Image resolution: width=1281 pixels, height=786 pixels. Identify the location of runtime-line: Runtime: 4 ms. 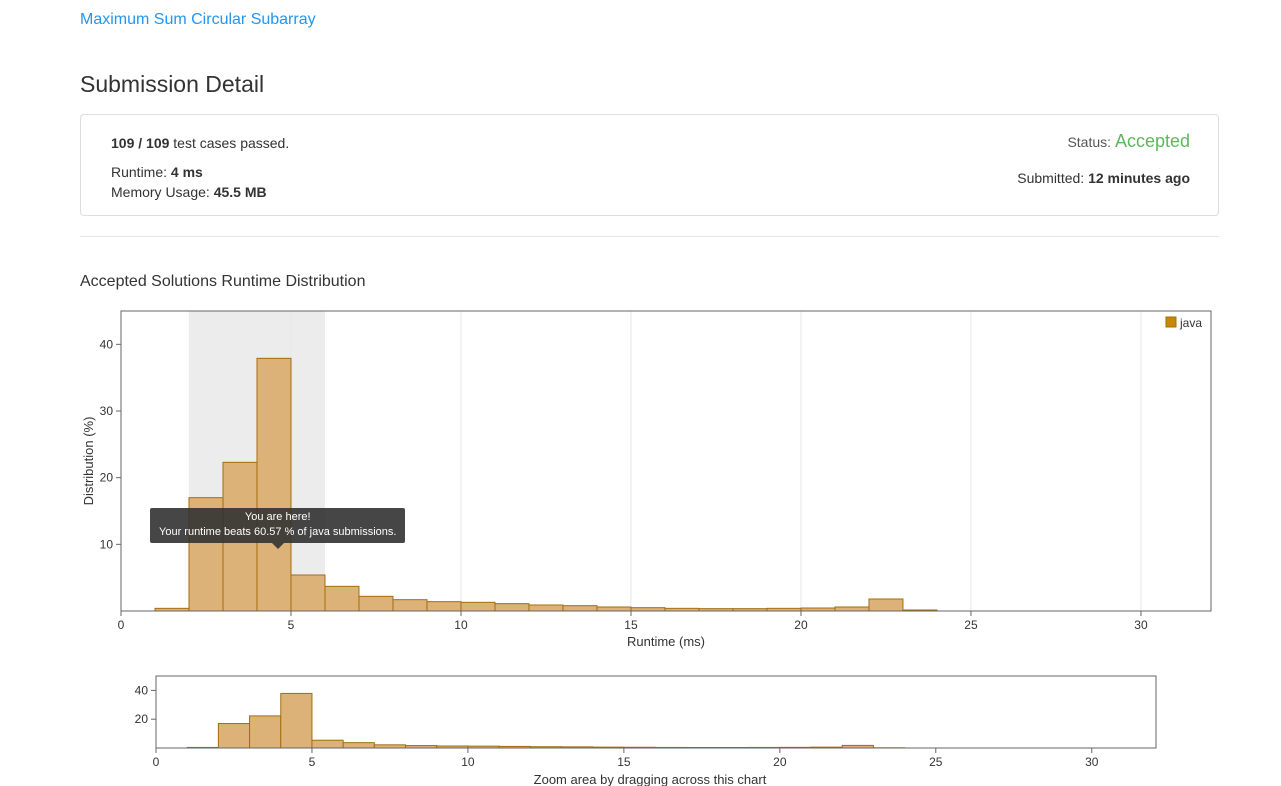
(200, 172).